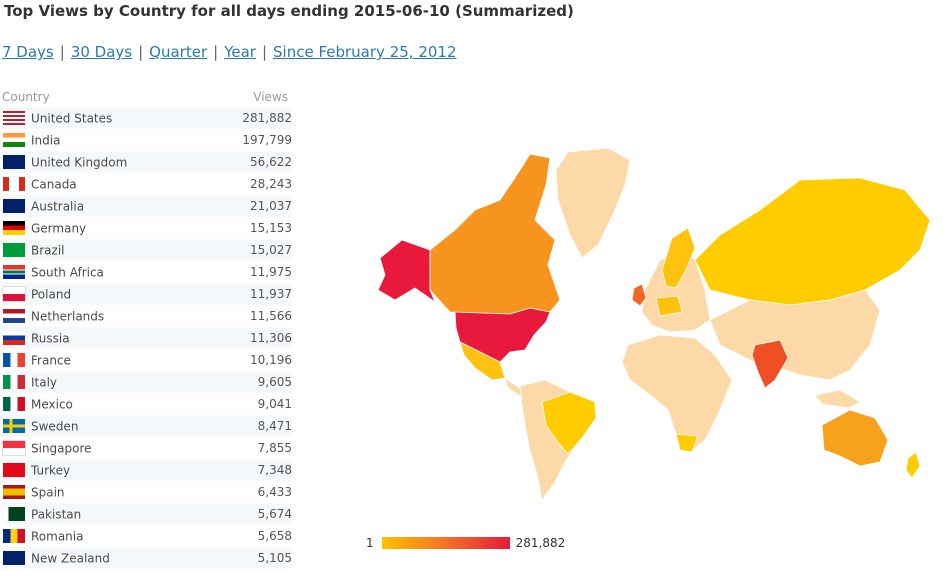 Image resolution: width=943 pixels, height=571 pixels. Describe the element at coordinates (106, 492) in the screenshot. I see `country-cell: Spain` at that location.